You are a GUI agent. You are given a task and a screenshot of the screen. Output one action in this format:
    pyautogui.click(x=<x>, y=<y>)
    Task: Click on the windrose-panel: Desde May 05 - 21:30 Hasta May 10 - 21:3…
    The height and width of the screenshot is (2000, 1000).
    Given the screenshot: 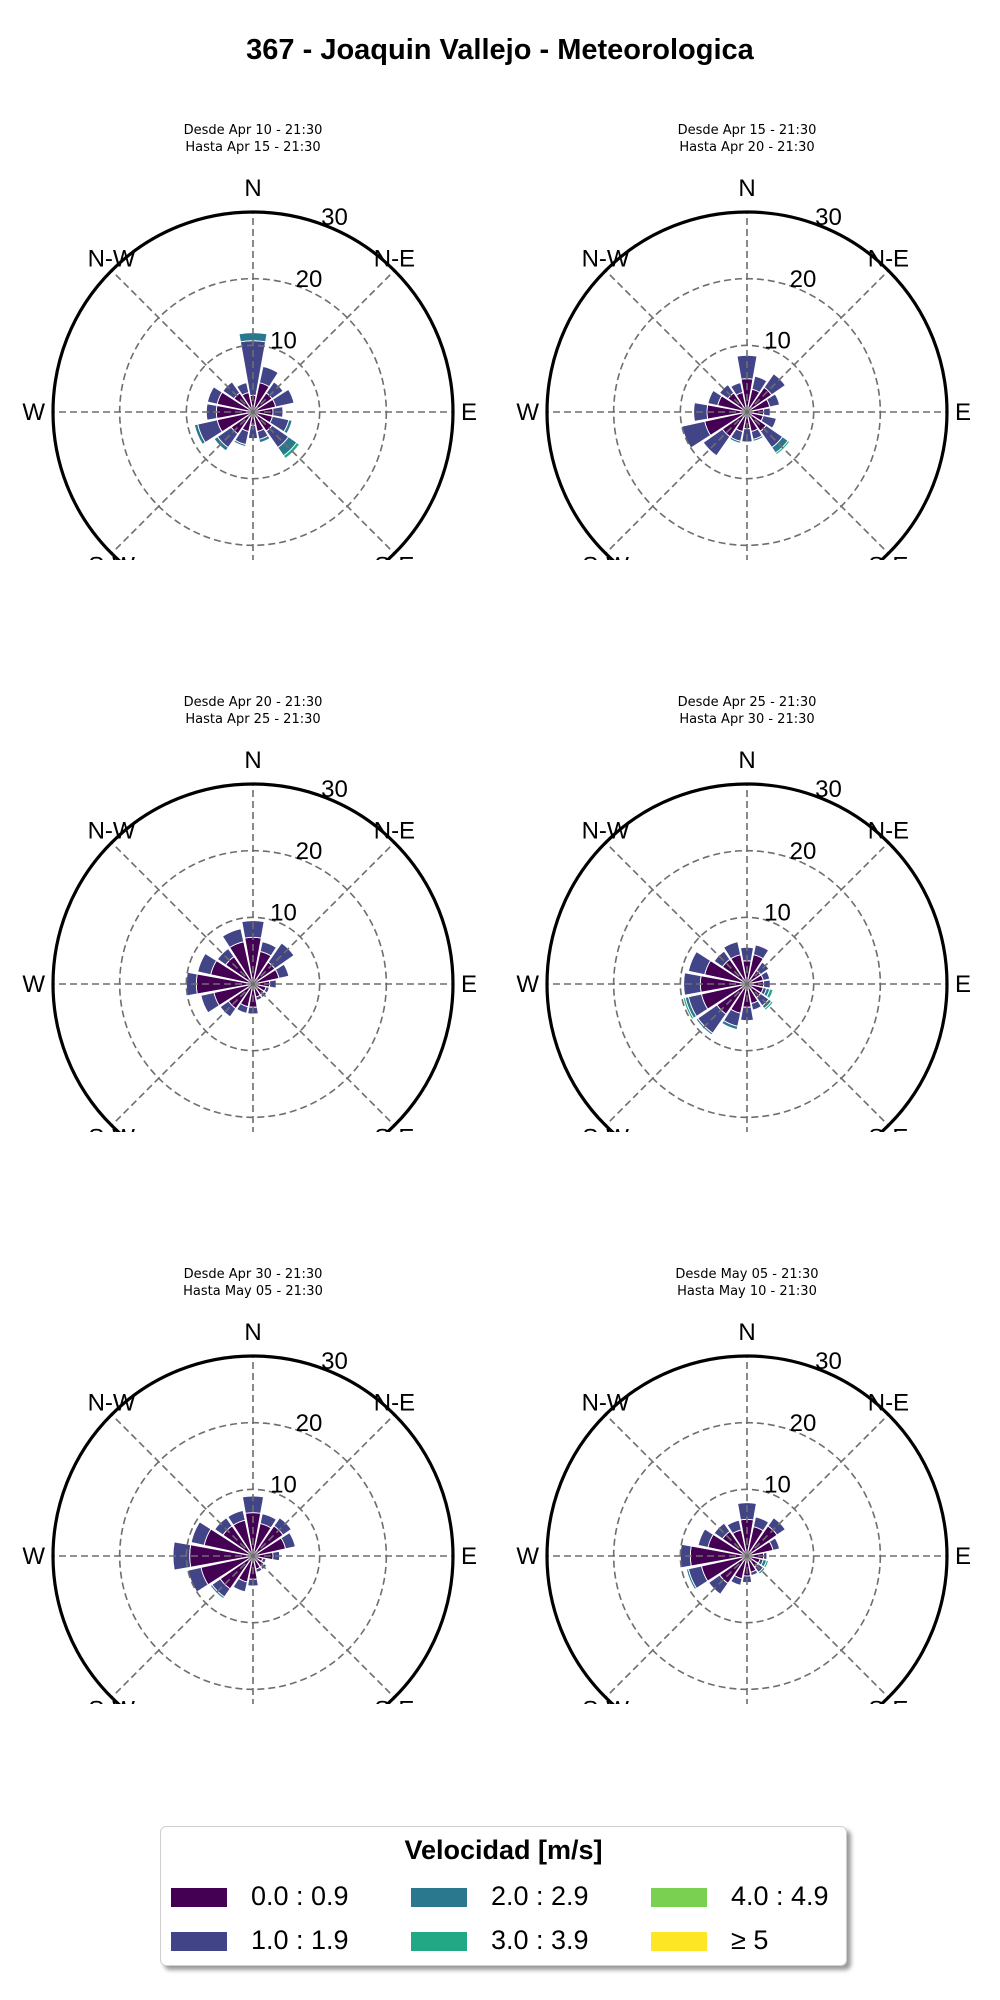 What is the action you would take?
    pyautogui.click(x=747, y=1424)
    